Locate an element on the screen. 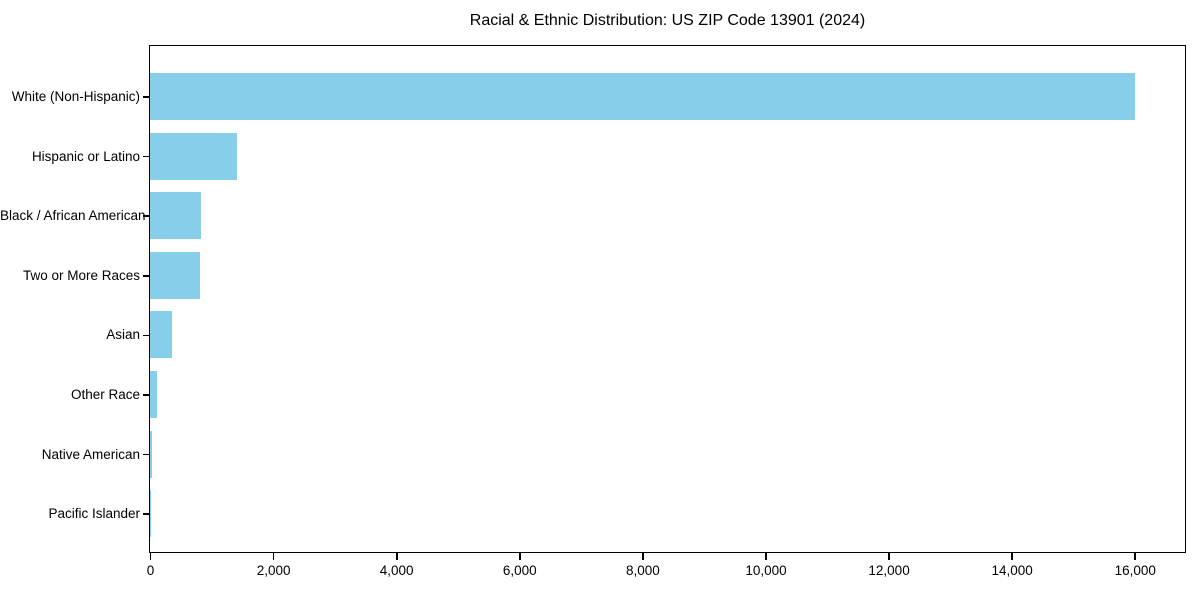 Image resolution: width=1200 pixels, height=600 pixels. y-axis-label: Other Race is located at coordinates (105, 394).